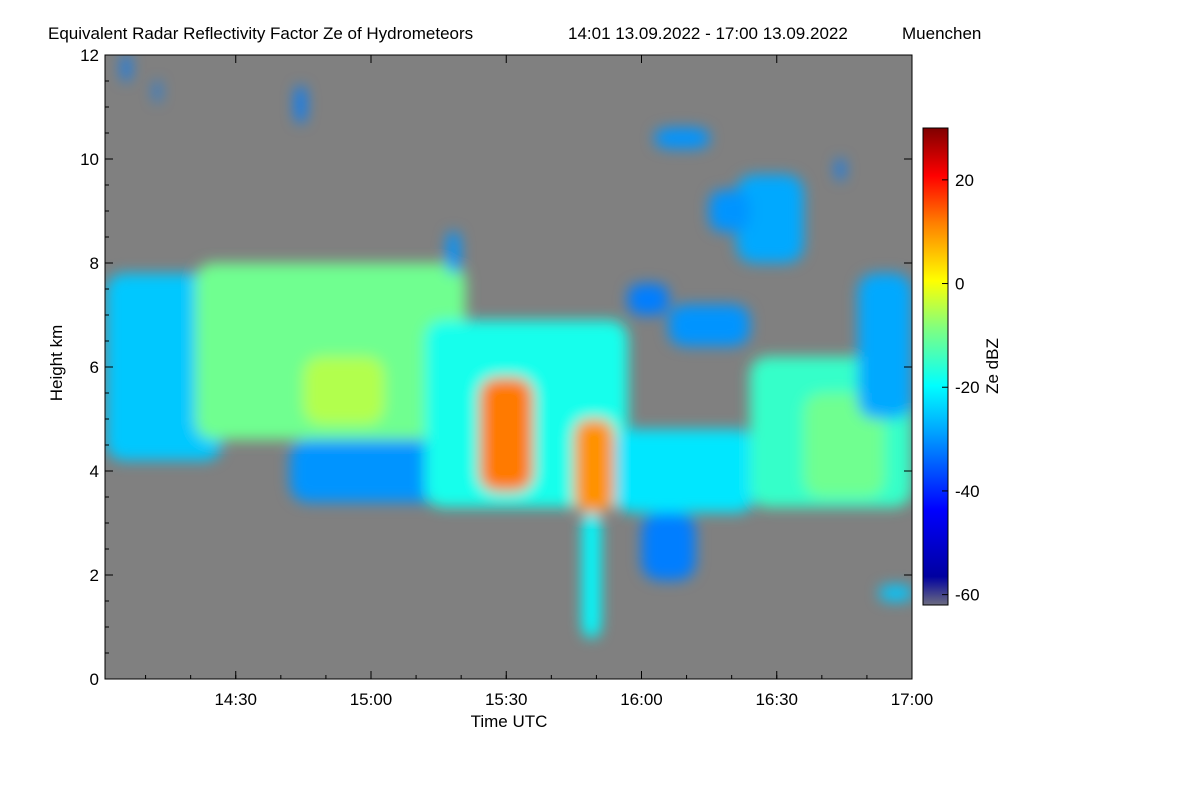 The width and height of the screenshot is (1200, 805). I want to click on x-tick-label: 15:00, so click(371, 699).